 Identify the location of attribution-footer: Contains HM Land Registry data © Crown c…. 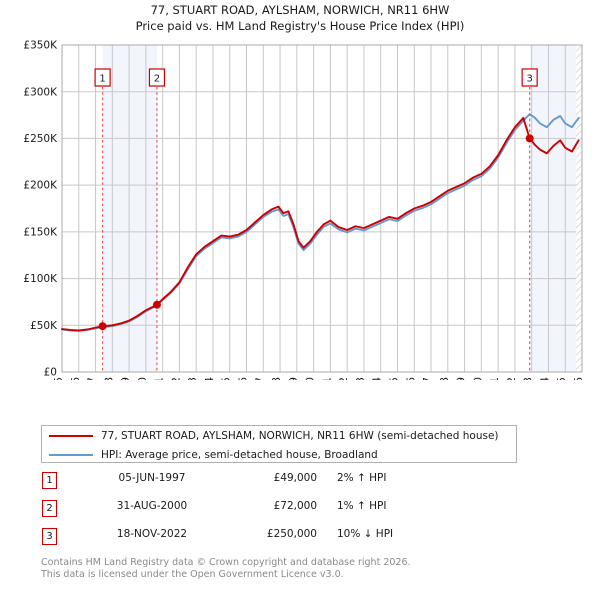
(311, 568).